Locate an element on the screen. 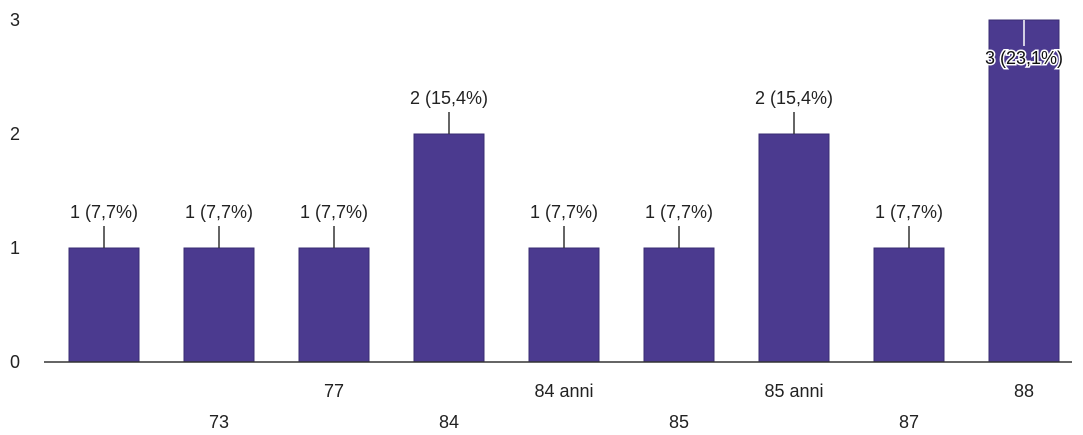 This screenshot has height=435, width=1083. y-axis-ticks: 0 1 2 3 is located at coordinates (15, 191).